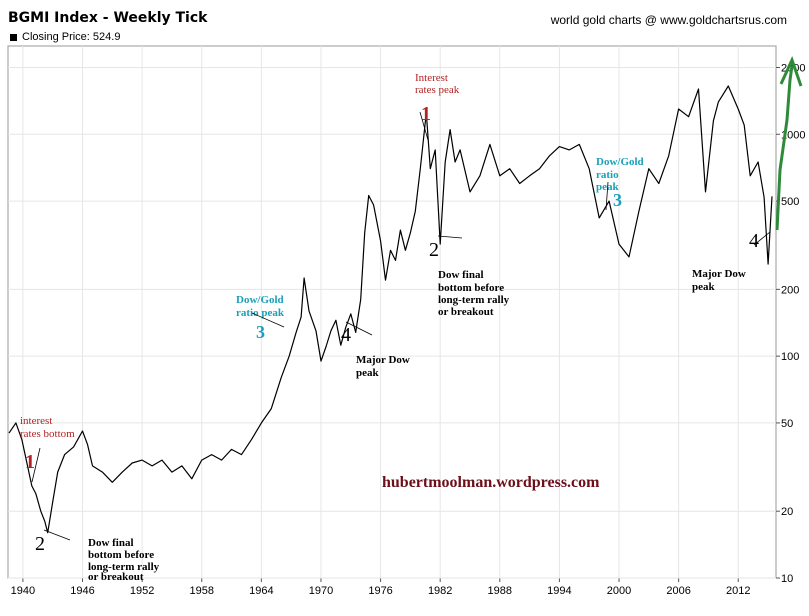 The width and height of the screenshot is (809, 616). Describe the element at coordinates (23, 591) in the screenshot. I see `x-tick-label: 1940` at that location.